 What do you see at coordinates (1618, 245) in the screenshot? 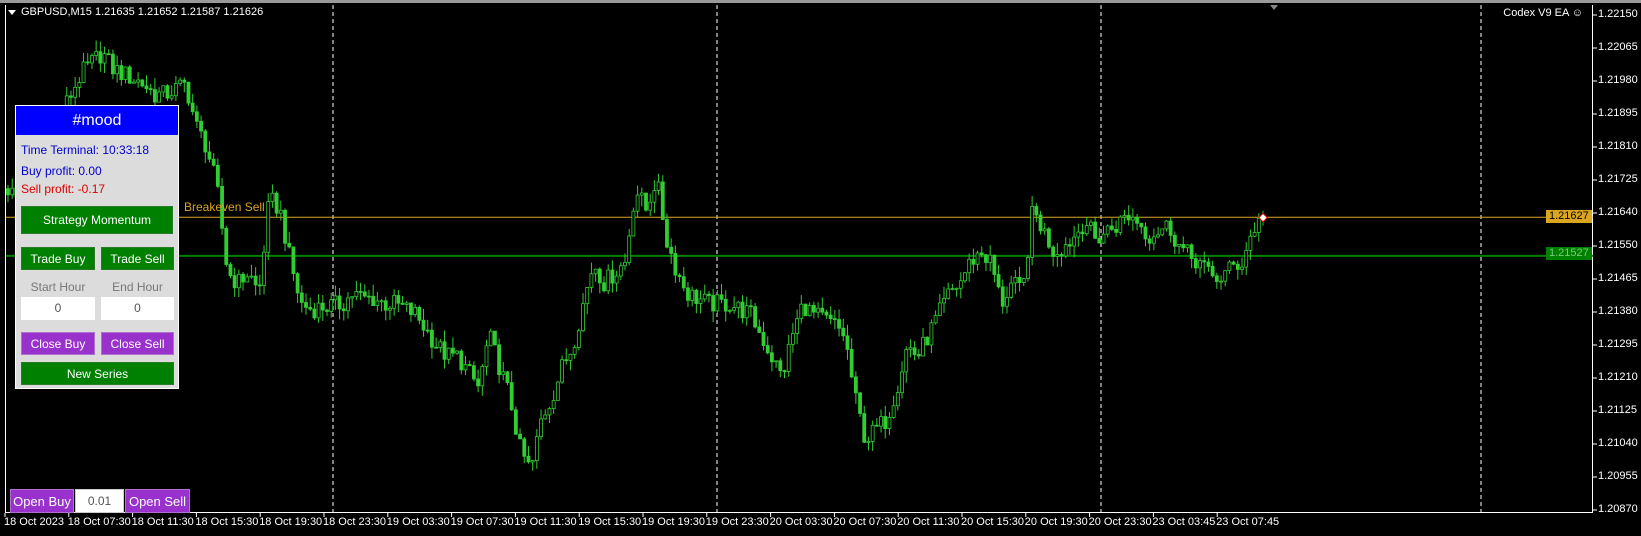
I see `price-tick-label: 1.21550` at bounding box center [1618, 245].